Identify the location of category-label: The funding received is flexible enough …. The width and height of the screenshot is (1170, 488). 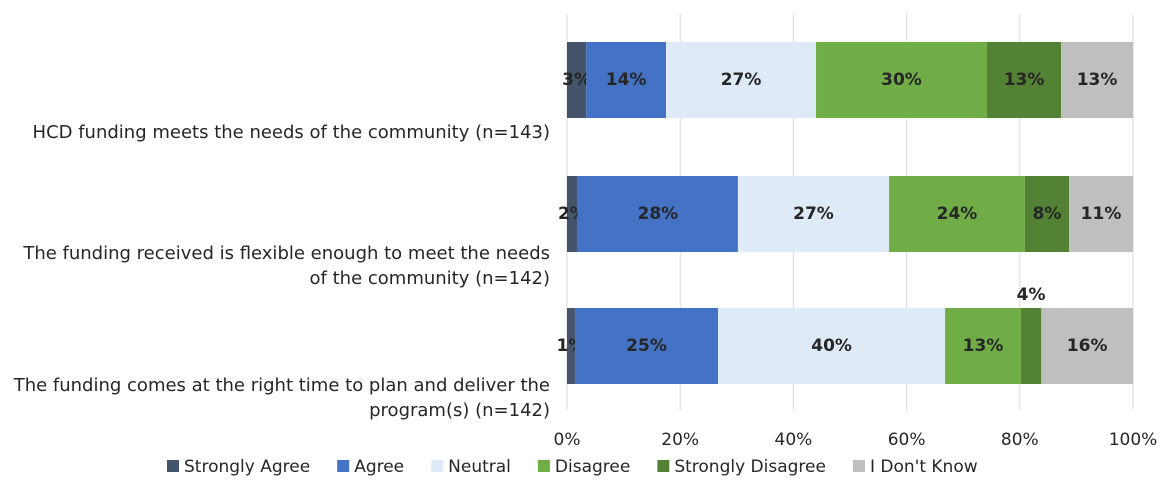
(286, 266).